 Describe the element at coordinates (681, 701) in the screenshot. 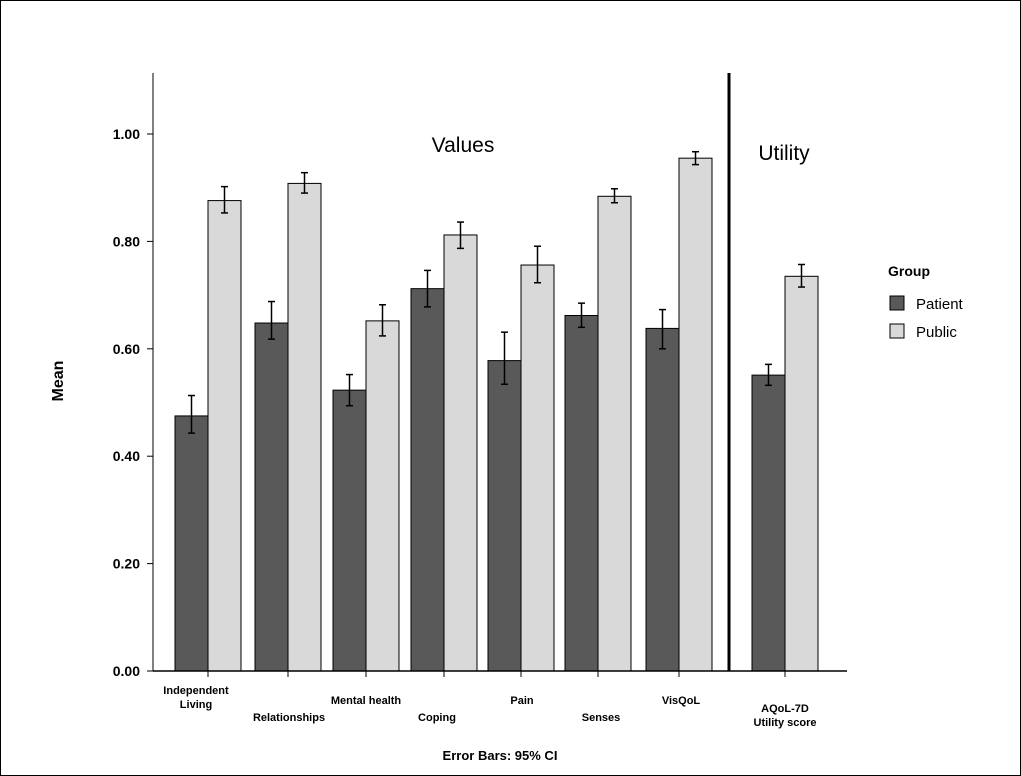

I see `x-tick-label: VisQoL` at that location.